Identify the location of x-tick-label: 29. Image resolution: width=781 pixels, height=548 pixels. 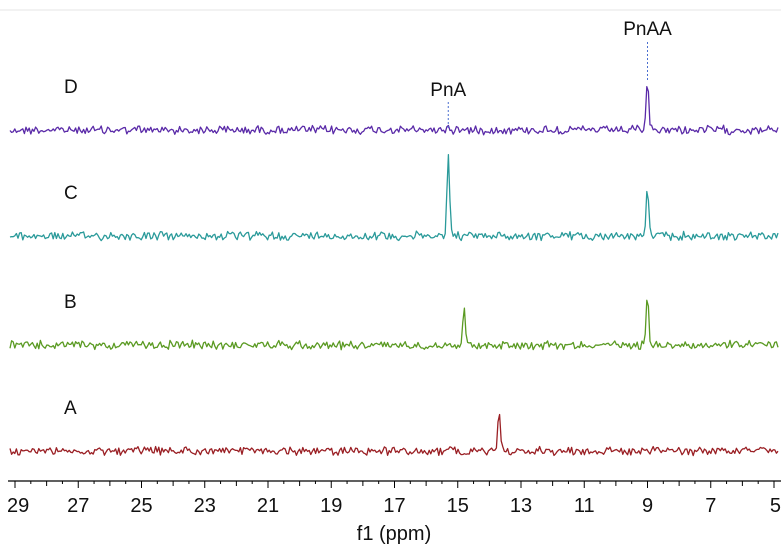
(18, 506).